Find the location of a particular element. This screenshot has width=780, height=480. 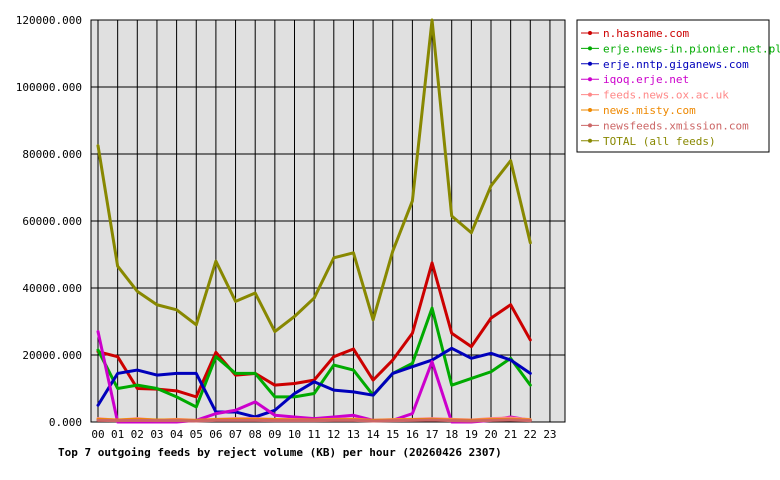

y-tick-label: 40000.000 is located at coordinates (52, 288).